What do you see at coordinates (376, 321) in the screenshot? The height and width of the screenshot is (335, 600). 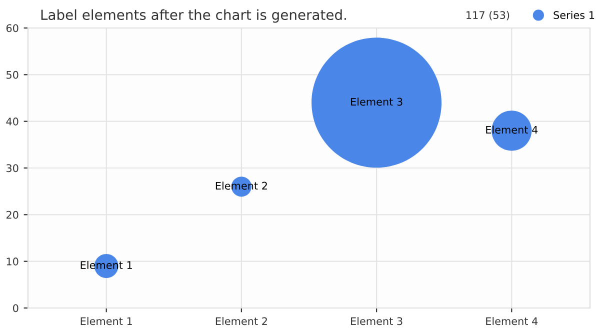 I see `x-tick-label: Element 3` at bounding box center [376, 321].